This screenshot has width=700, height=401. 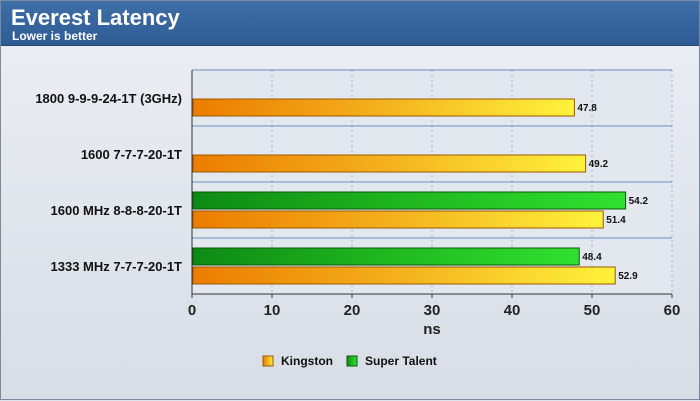 What do you see at coordinates (272, 310) in the screenshot?
I see `x-tick-label: 10` at bounding box center [272, 310].